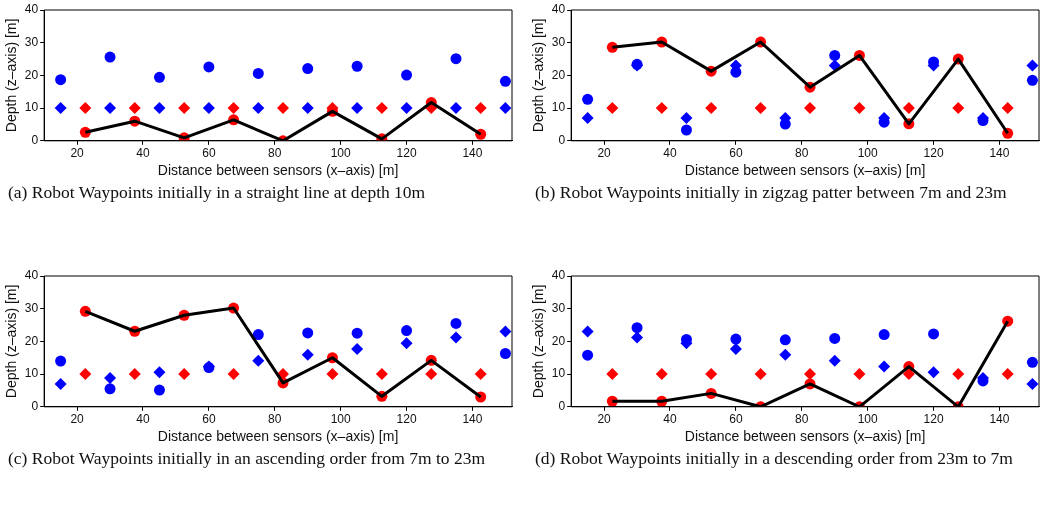 This screenshot has width=1054, height=510. I want to click on text: (a) Robot Waypoints initially in a straight line at depth 10m, so click(217, 192).